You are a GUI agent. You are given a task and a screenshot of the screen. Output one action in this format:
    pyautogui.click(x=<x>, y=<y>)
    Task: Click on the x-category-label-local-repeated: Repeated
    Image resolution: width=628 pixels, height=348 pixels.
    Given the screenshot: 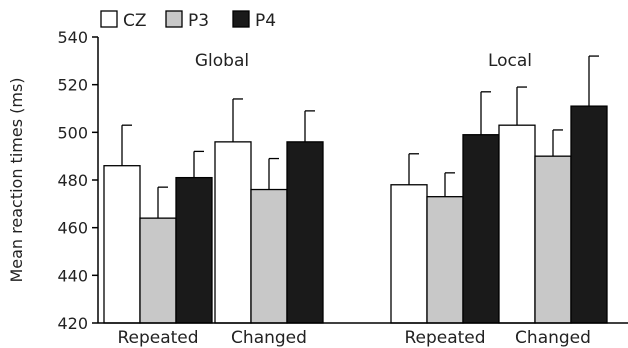 What is the action you would take?
    pyautogui.click(x=444, y=338)
    